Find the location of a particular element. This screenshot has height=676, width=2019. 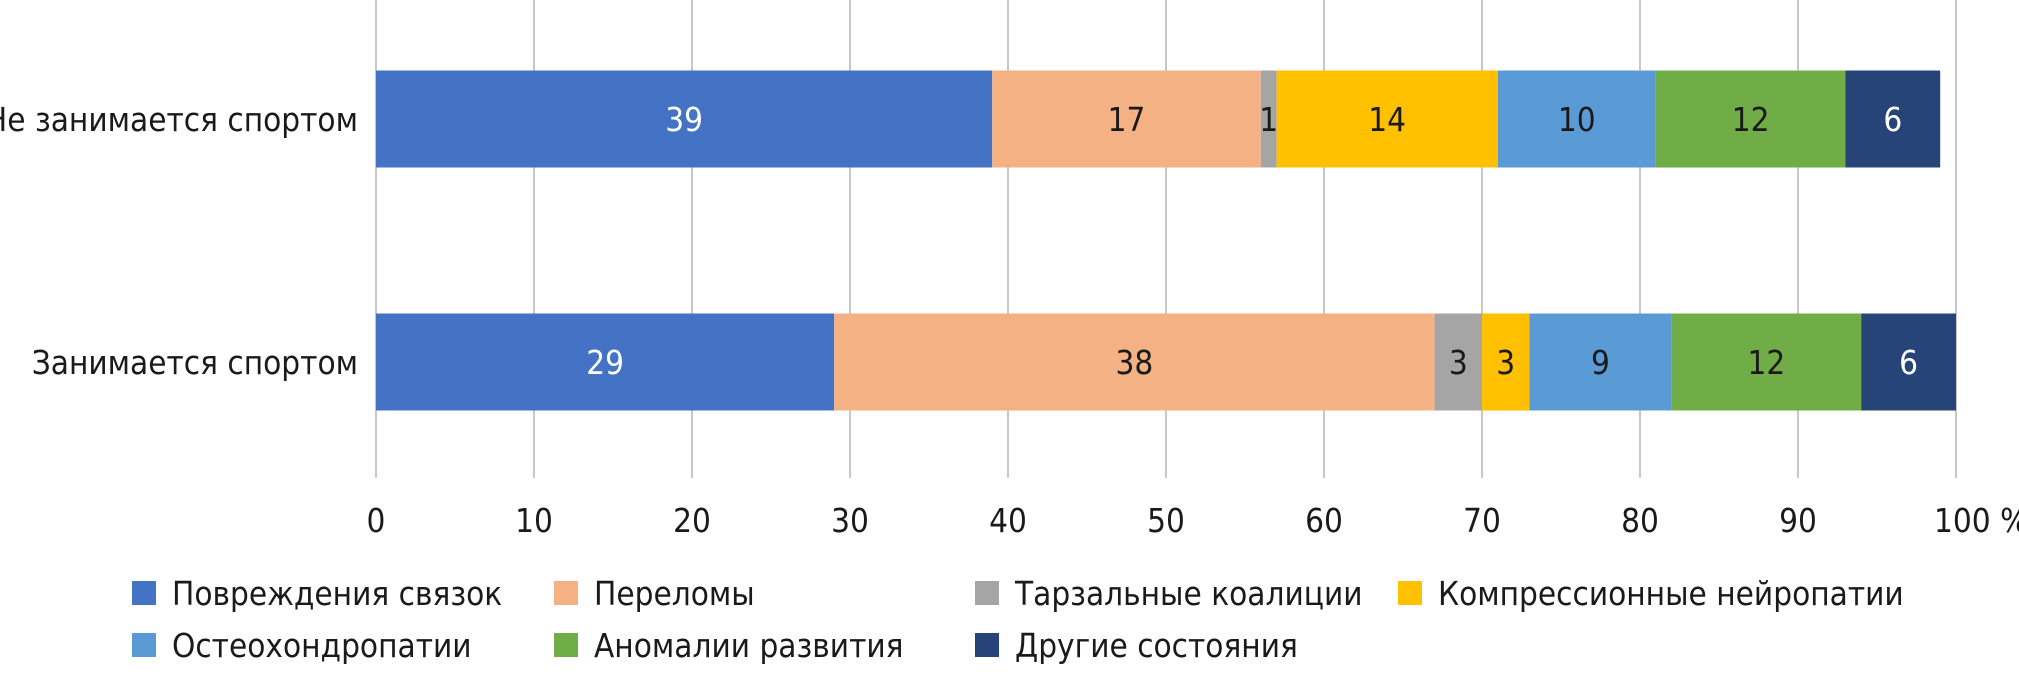

bar-value-label: 38 is located at coordinates (1135, 362).